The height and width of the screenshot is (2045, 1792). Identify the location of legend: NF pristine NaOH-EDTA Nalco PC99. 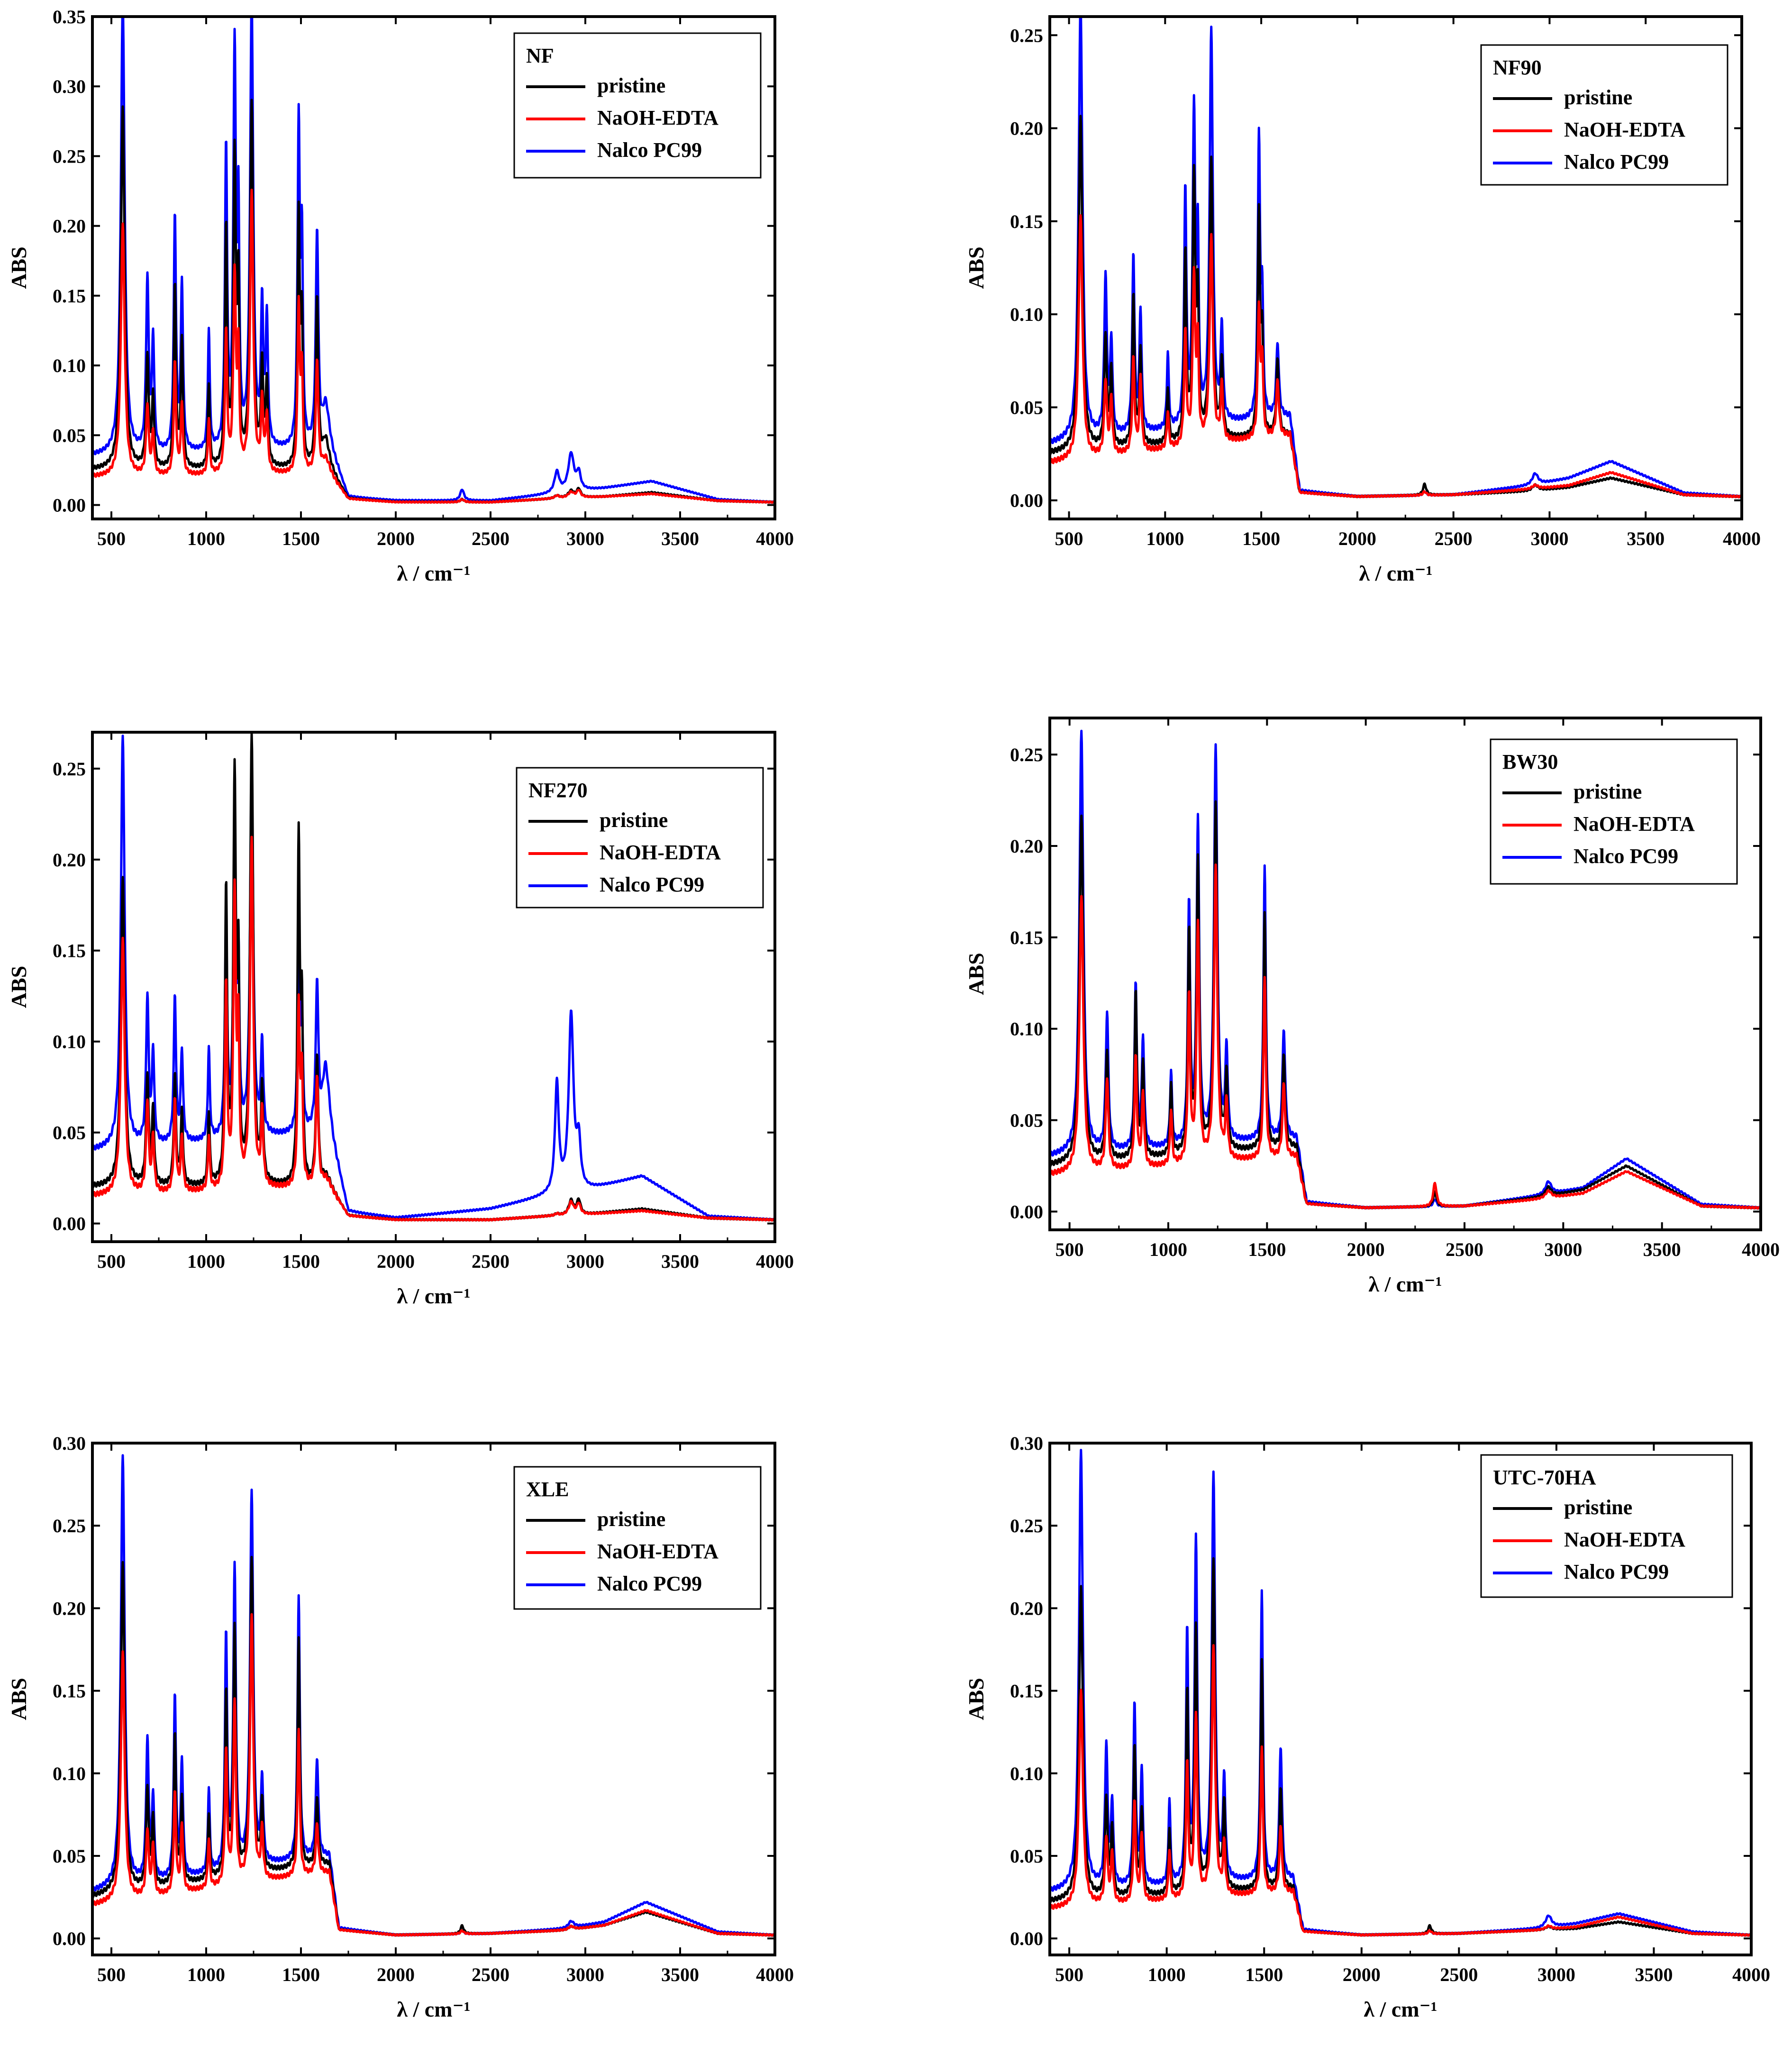
(637, 105).